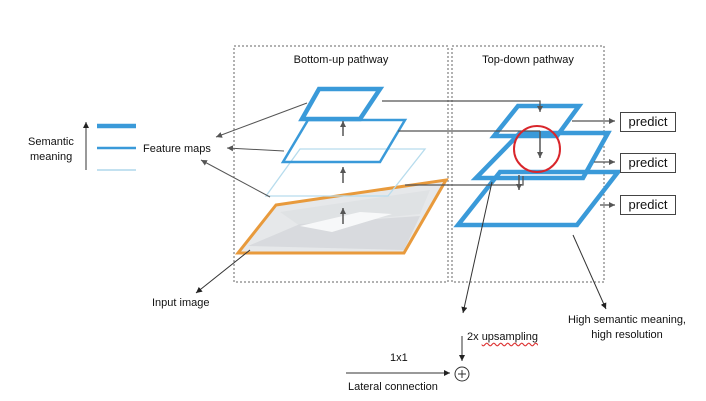 This screenshot has width=706, height=401. What do you see at coordinates (648, 122) in the screenshot?
I see `predict-box-1: predict` at bounding box center [648, 122].